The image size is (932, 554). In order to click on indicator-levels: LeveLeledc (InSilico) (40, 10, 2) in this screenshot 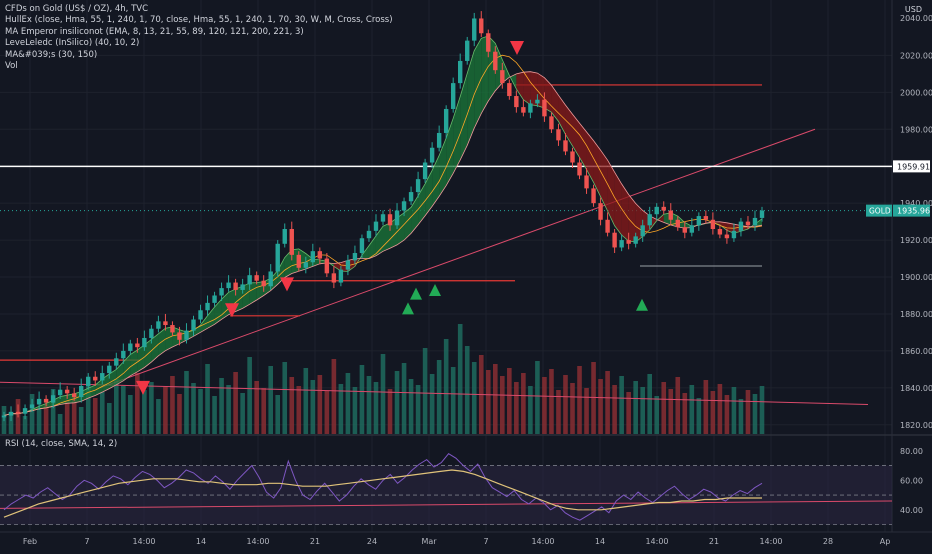, I will do `click(72, 43)`.